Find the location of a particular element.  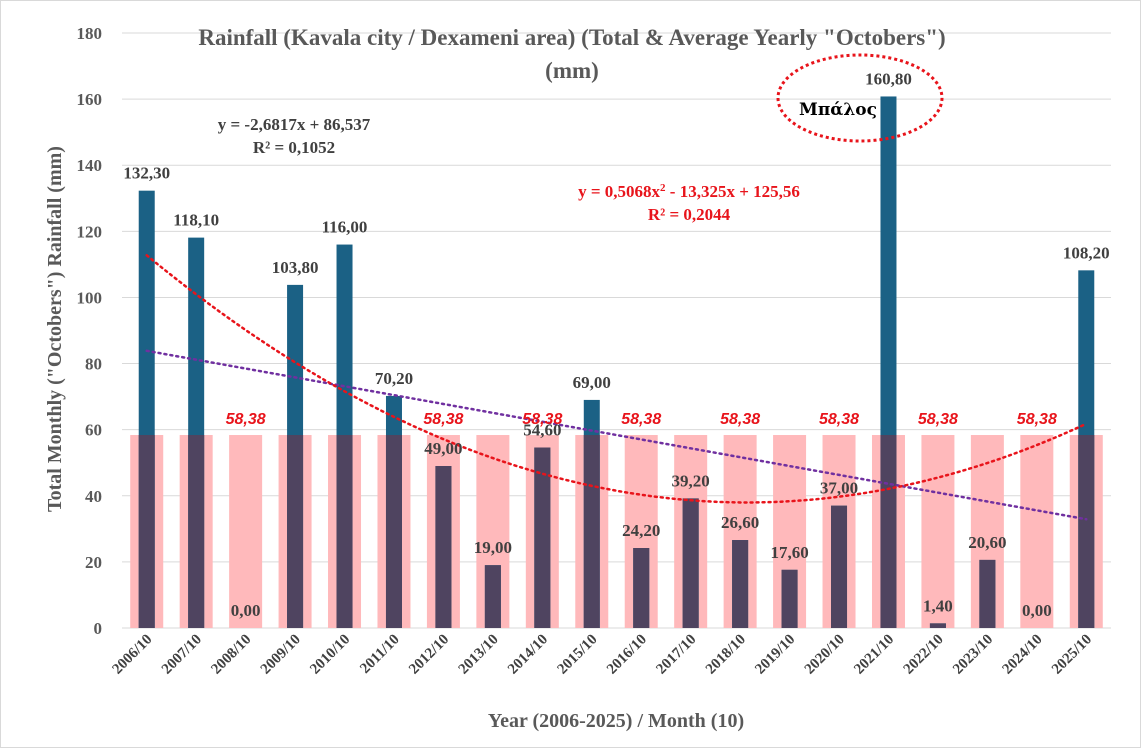

poly-trend-r2: R² = 0,2044 is located at coordinates (689, 214).